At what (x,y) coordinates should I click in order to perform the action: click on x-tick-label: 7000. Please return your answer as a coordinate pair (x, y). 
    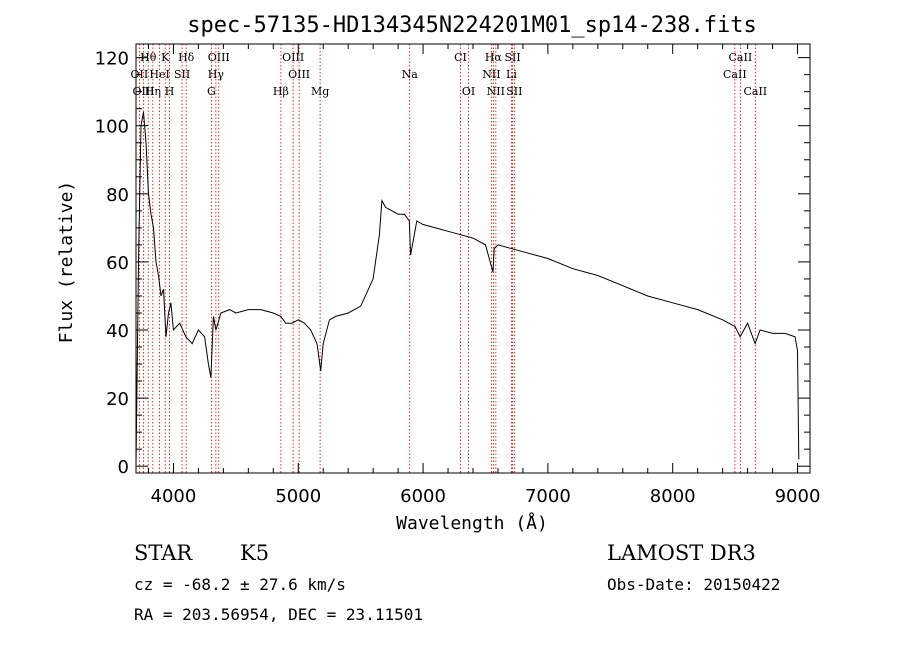
    Looking at the image, I should click on (548, 496).